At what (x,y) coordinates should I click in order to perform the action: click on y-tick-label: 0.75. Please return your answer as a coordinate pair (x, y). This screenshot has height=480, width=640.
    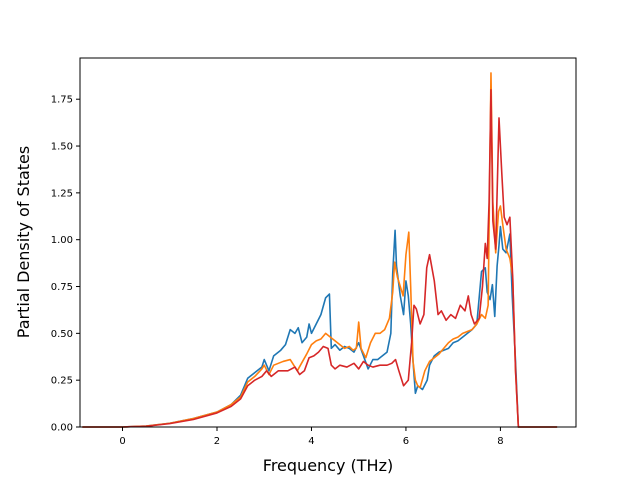
    Looking at the image, I should click on (62, 287).